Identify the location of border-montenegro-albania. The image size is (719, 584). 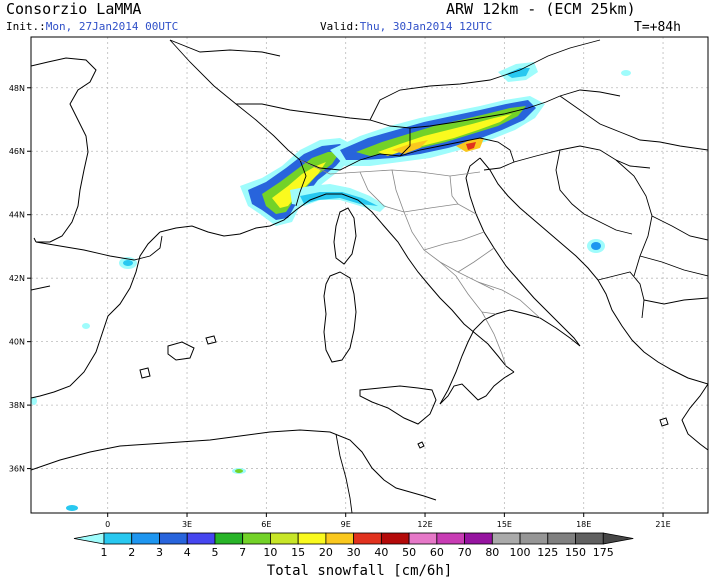
(621, 295).